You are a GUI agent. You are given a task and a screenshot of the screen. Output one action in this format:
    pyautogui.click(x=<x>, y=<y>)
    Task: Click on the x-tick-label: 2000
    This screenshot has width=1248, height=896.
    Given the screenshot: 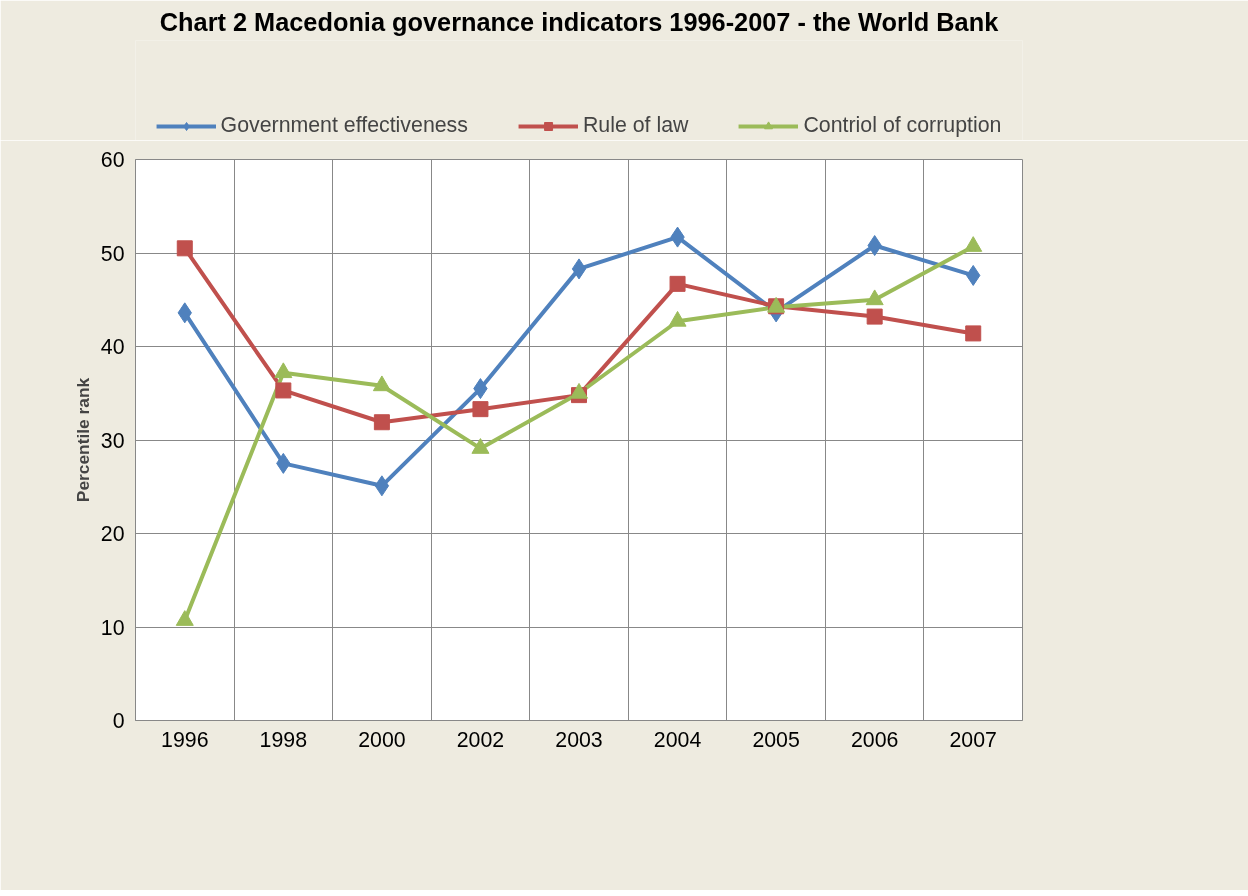 What is the action you would take?
    pyautogui.click(x=382, y=739)
    